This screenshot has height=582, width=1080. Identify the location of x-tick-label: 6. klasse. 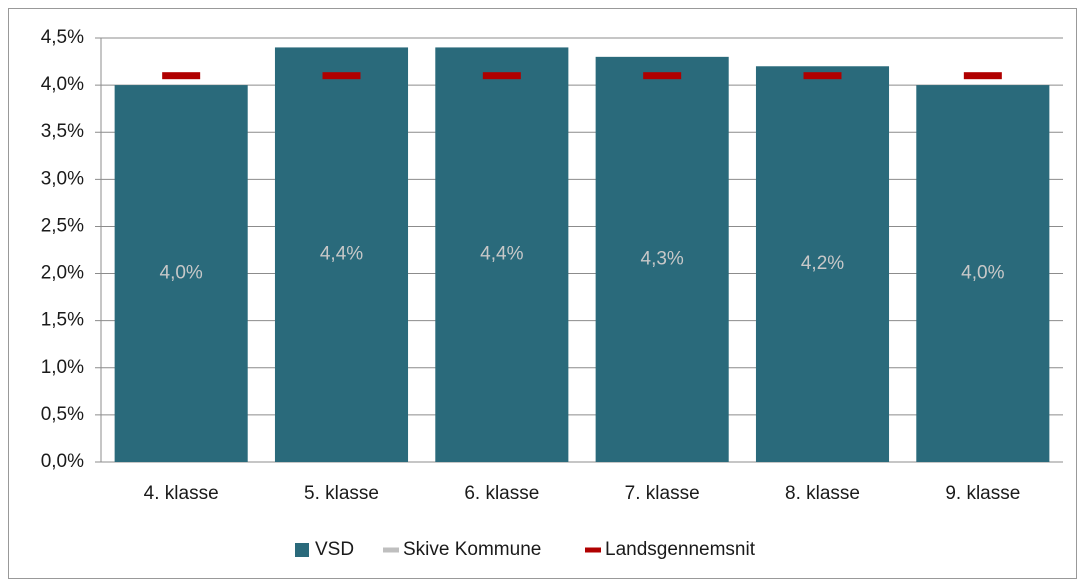
(501, 493).